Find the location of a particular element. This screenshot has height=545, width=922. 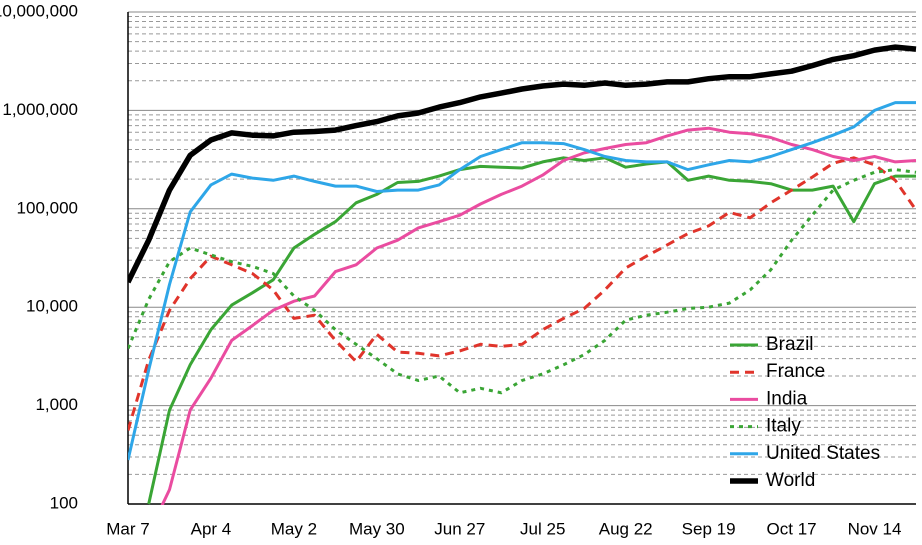

x-tick-label: May 2 is located at coordinates (294, 528).